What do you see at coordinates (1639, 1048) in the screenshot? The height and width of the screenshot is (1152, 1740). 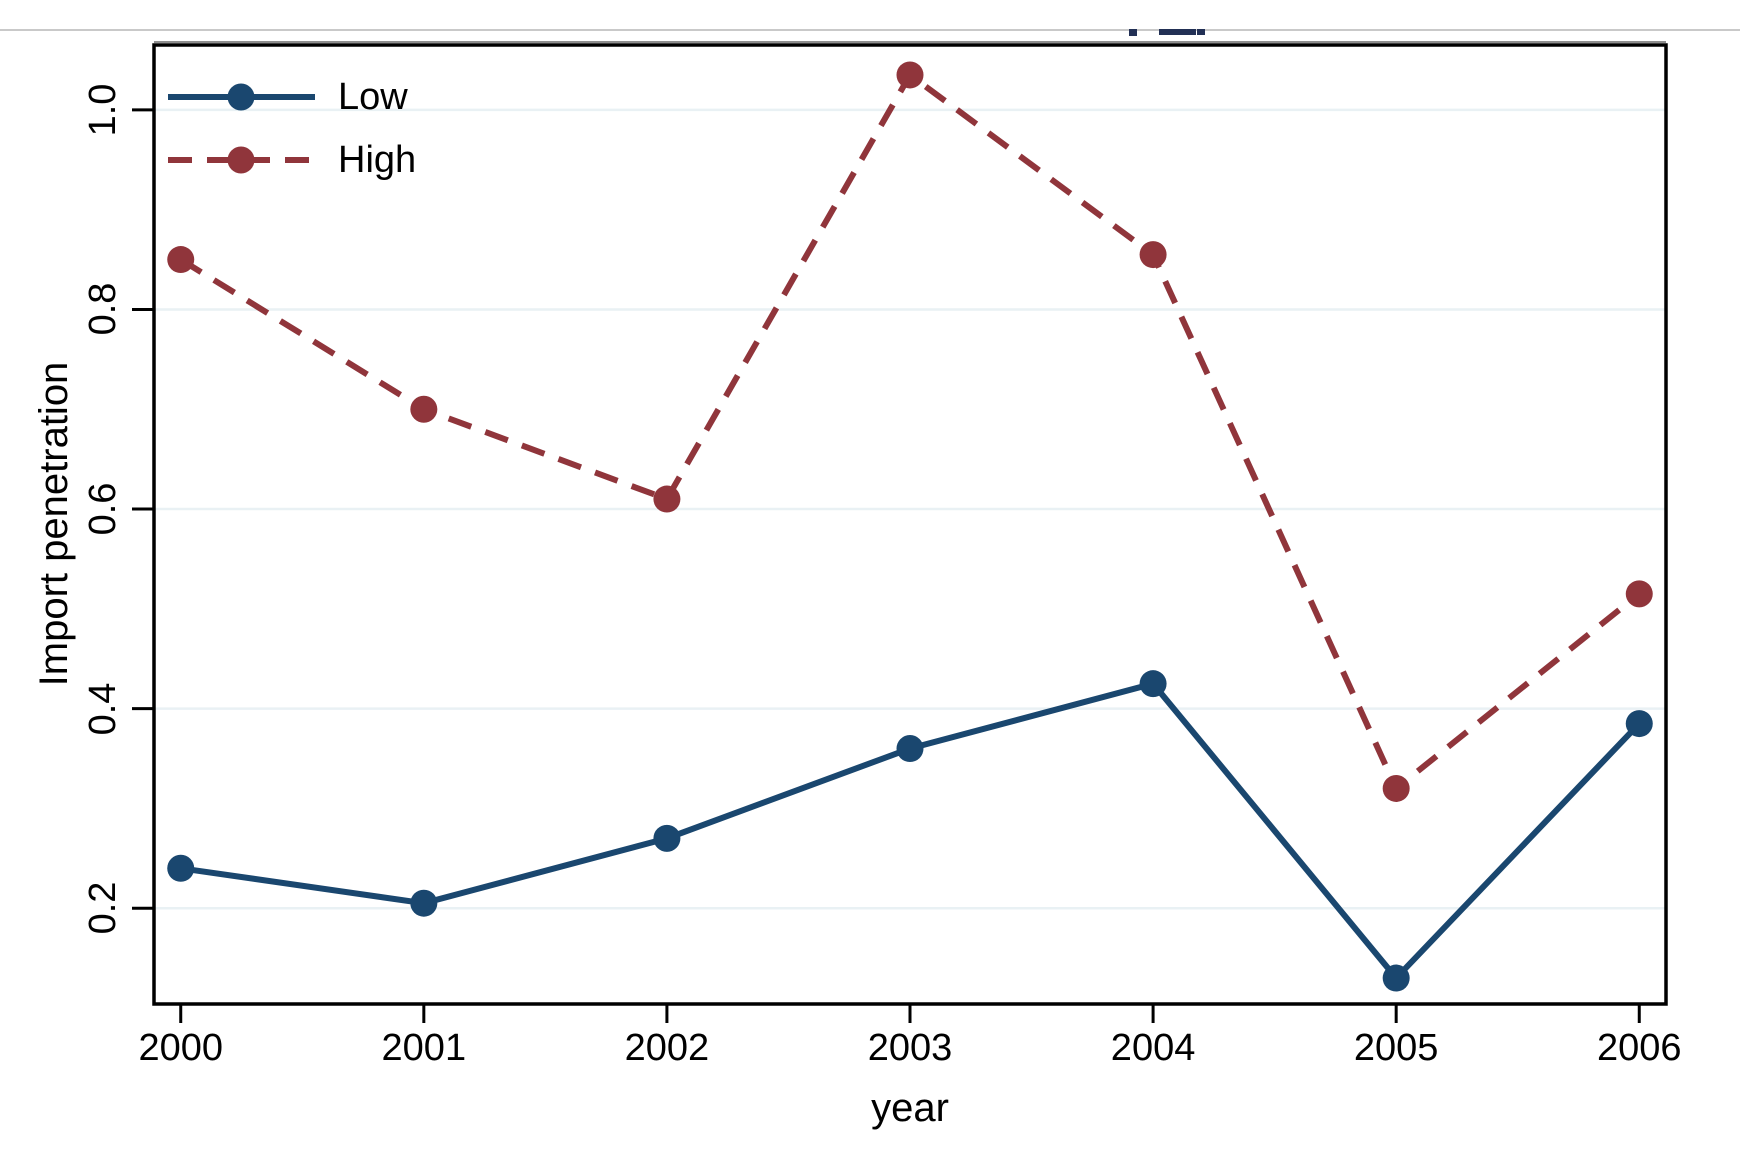 I see `x-tick-label: 2006` at bounding box center [1639, 1048].